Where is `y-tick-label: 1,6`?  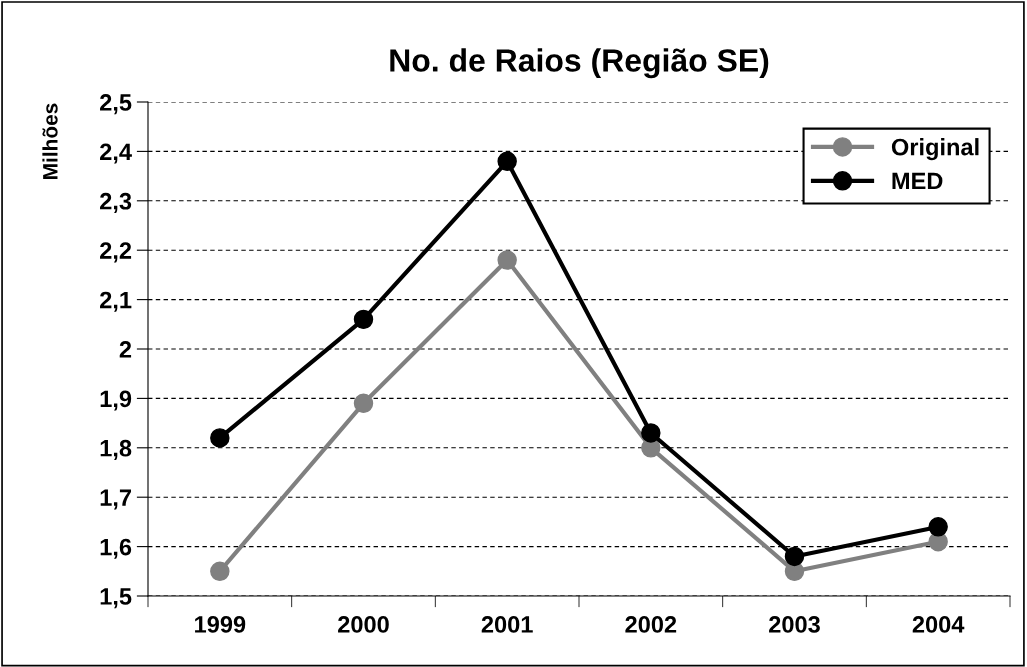 y-tick-label: 1,6 is located at coordinates (116, 548).